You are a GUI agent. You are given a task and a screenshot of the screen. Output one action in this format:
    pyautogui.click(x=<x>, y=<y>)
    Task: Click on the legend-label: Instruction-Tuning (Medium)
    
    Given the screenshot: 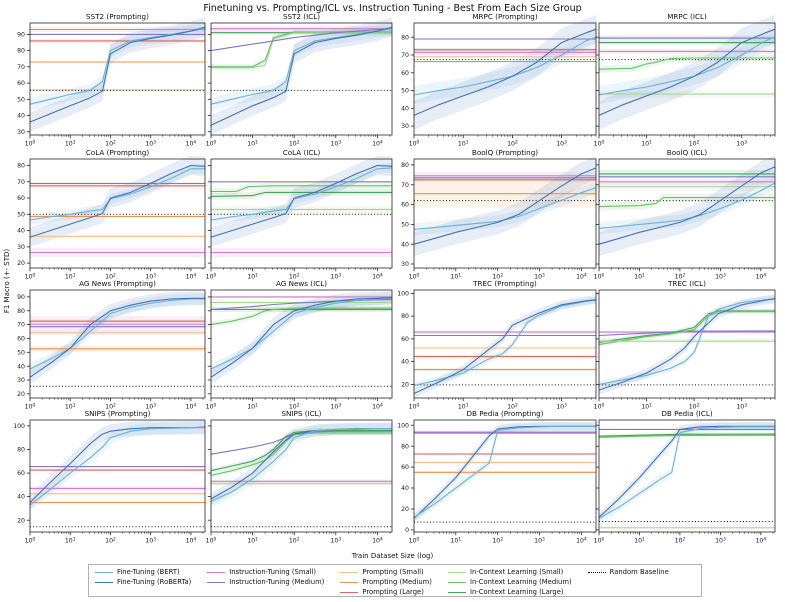 What is the action you would take?
    pyautogui.click(x=277, y=582)
    